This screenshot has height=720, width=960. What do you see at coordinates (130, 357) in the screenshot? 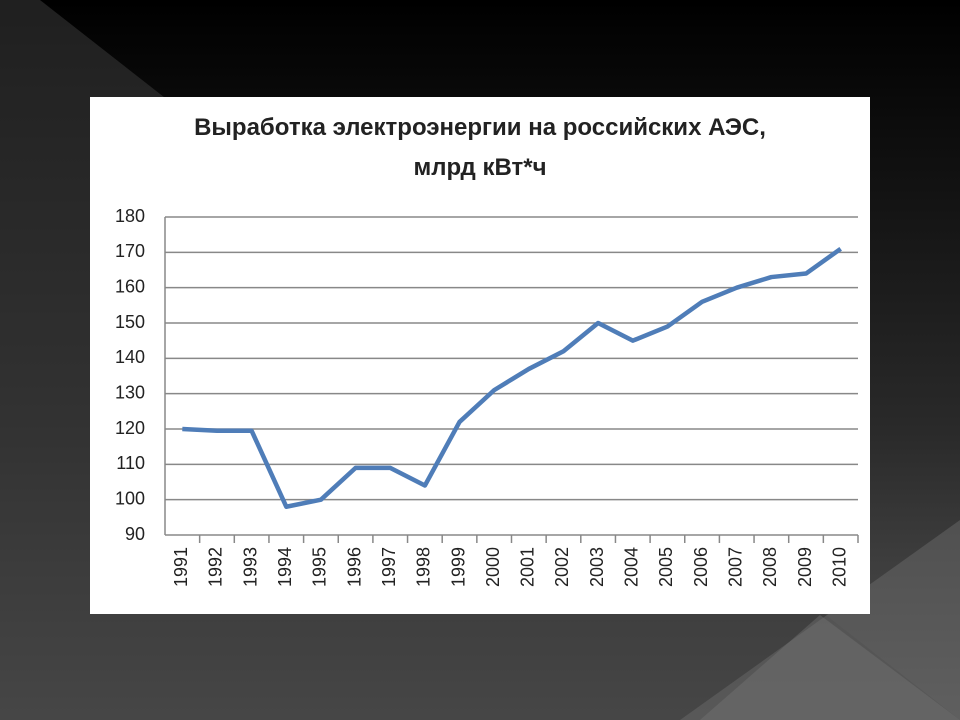
I see `y-tick-label: 140` at bounding box center [130, 357].